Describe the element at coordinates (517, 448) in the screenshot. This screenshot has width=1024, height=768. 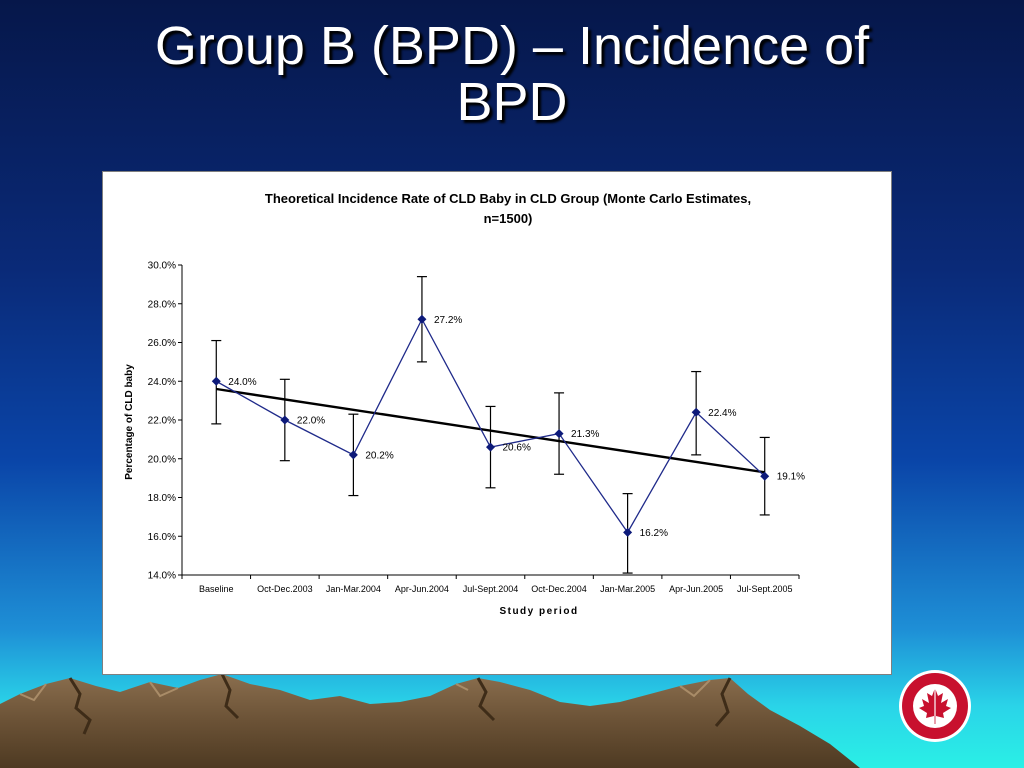
I see `data-label: 20.6%` at that location.